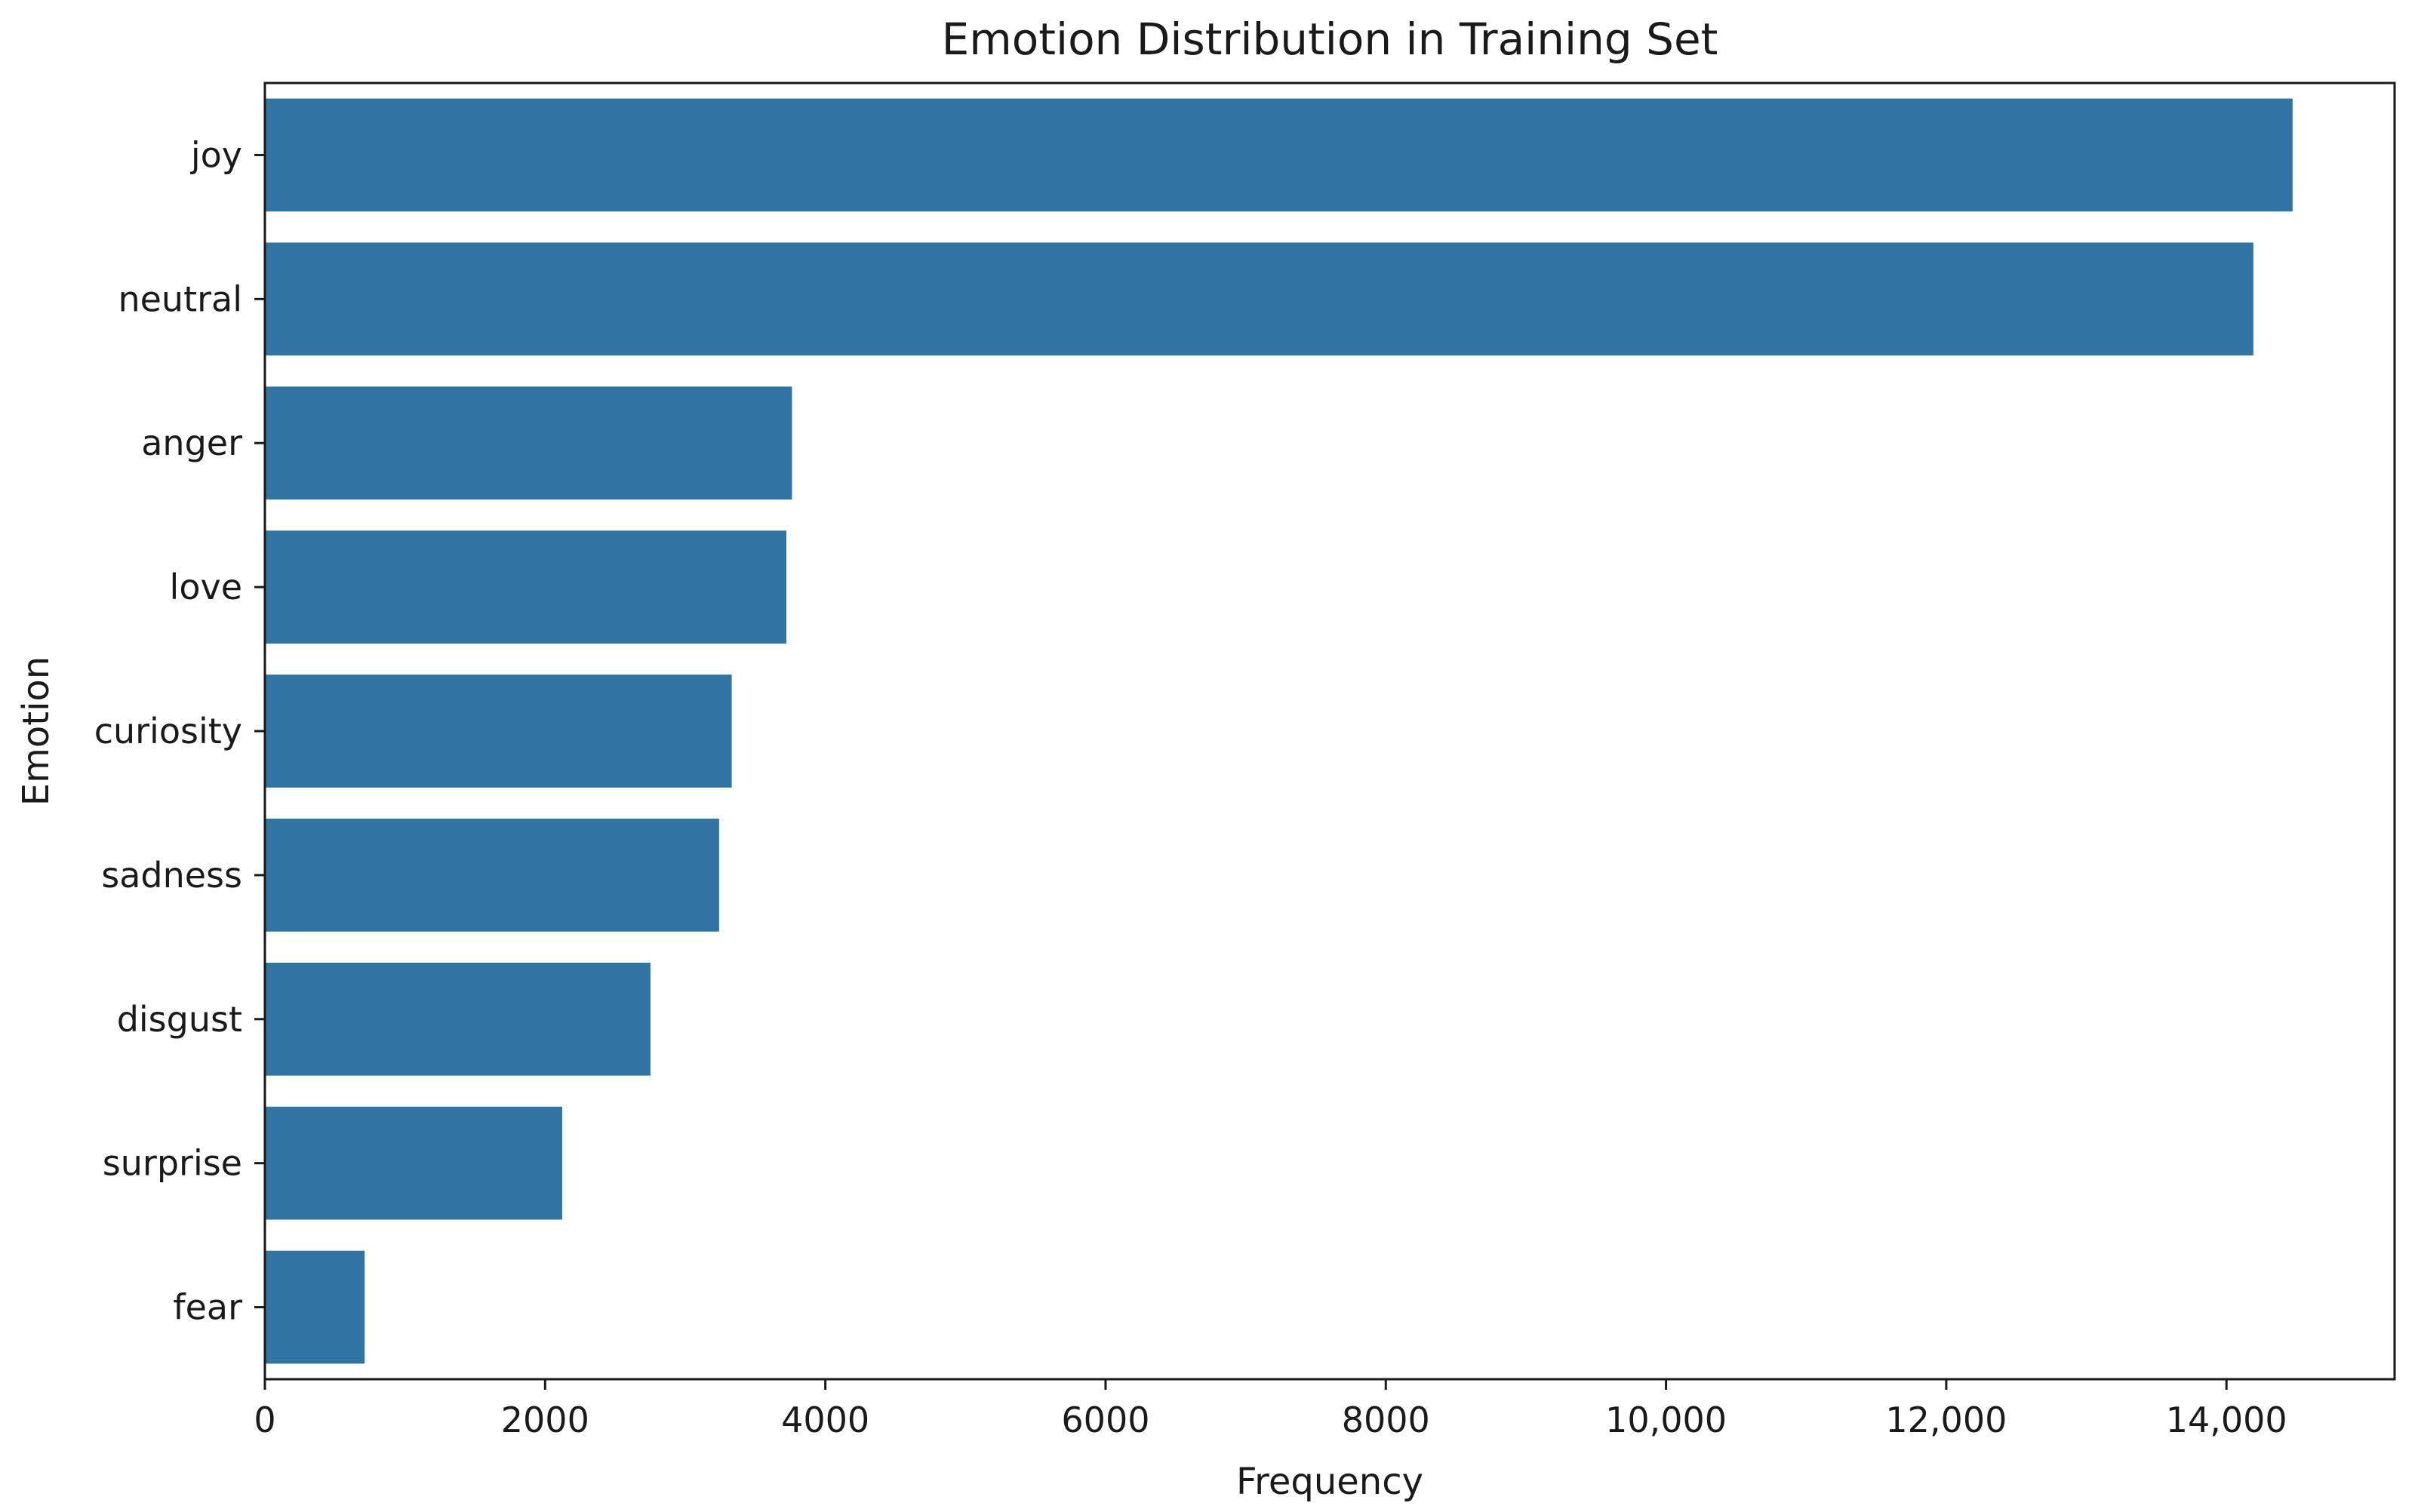  What do you see at coordinates (264, 1420) in the screenshot?
I see `x-tick-label: 0` at bounding box center [264, 1420].